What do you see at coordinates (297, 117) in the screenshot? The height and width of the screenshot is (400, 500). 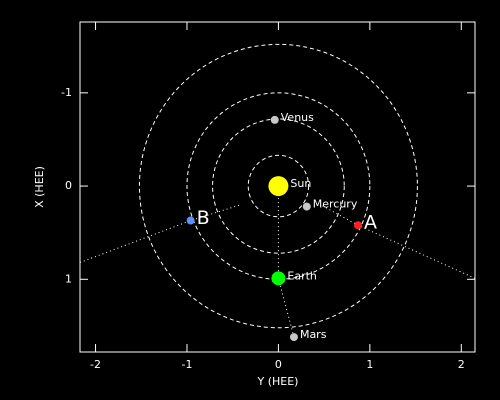 I see `body-label: Venus` at bounding box center [297, 117].